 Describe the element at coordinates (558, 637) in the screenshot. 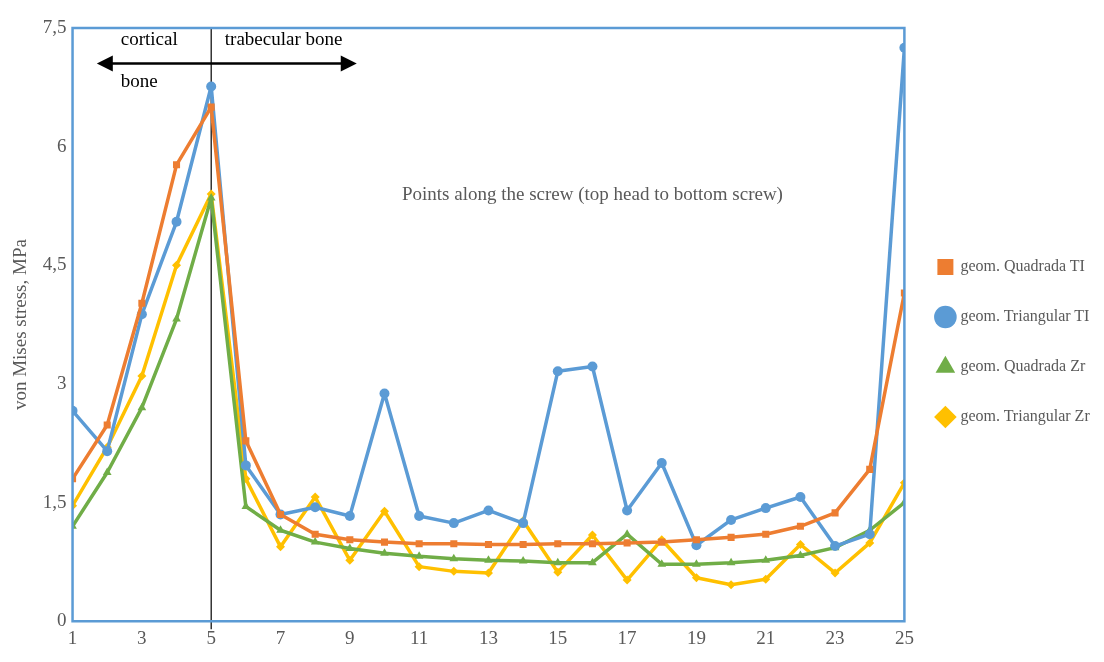

I see `x-tick-label: 15` at that location.